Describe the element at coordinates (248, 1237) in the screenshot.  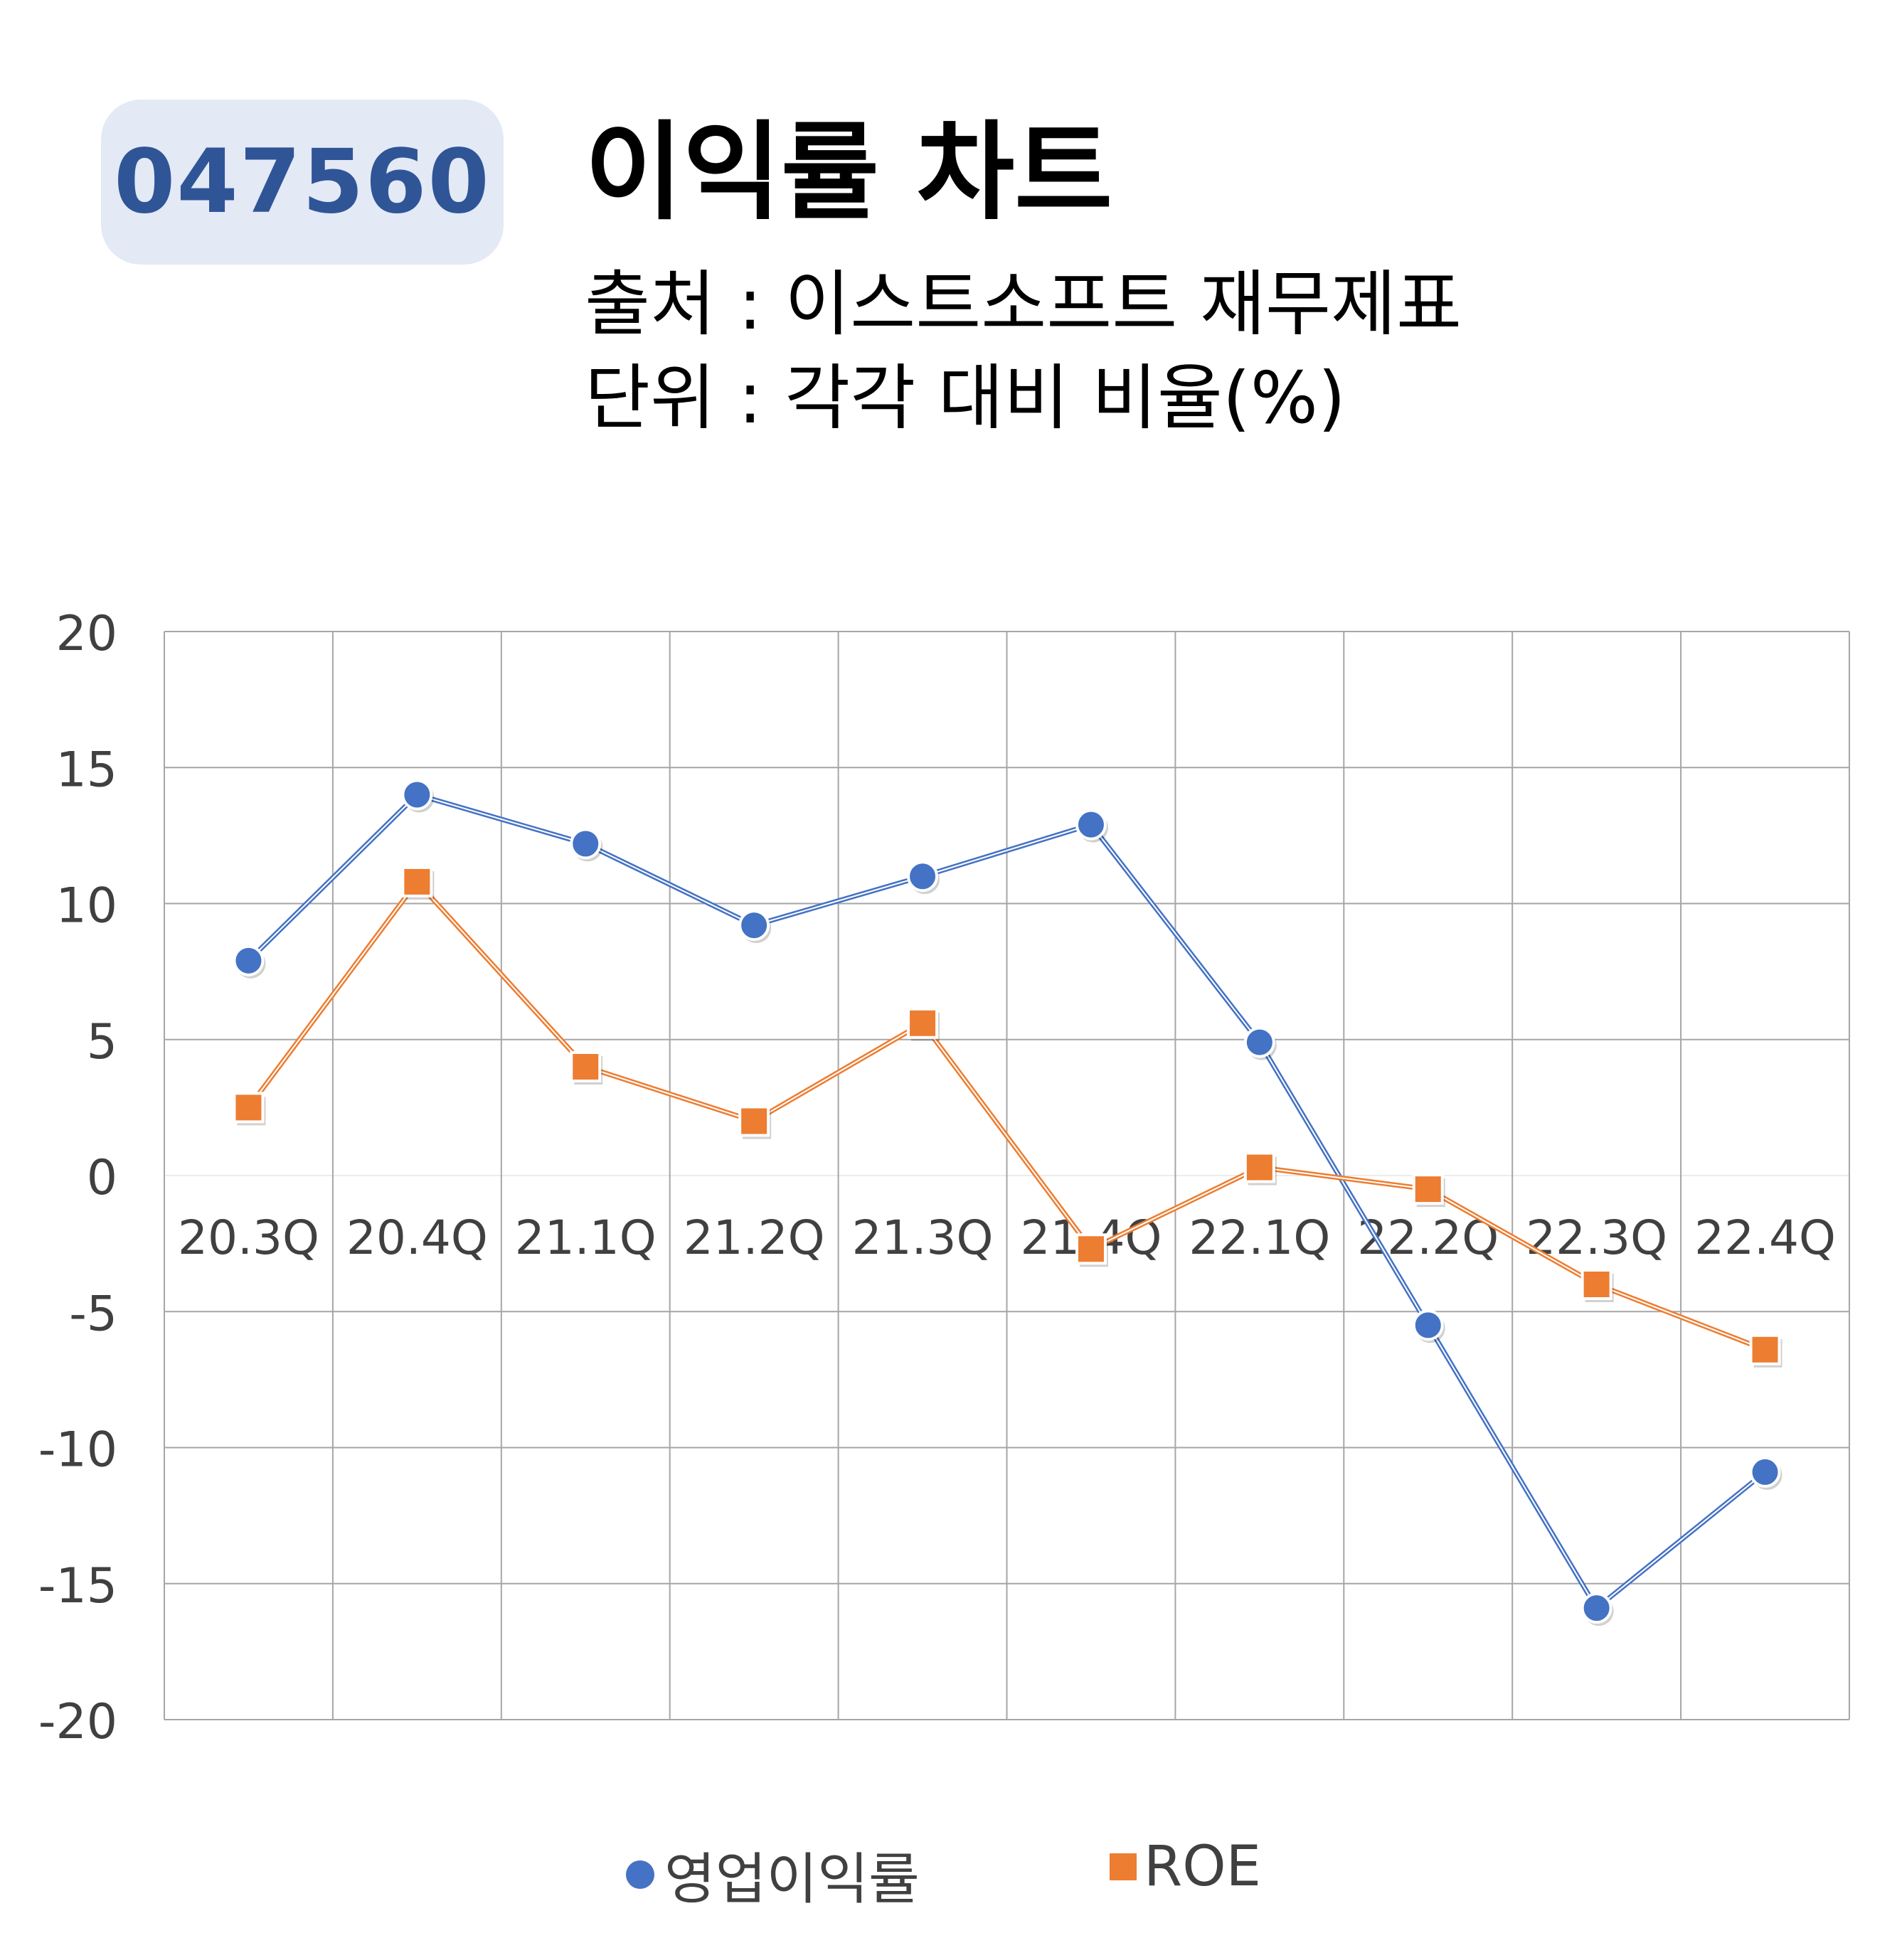
I see `x-tick-label: 20.3Q` at that location.